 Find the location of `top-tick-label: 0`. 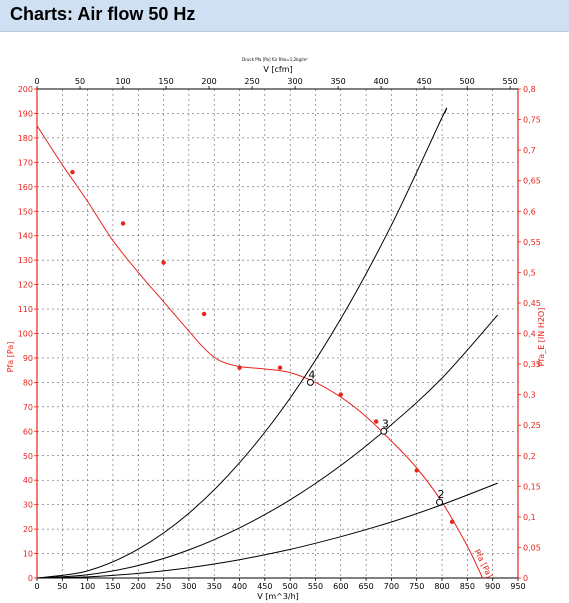

top-tick-label: 0 is located at coordinates (36, 81).